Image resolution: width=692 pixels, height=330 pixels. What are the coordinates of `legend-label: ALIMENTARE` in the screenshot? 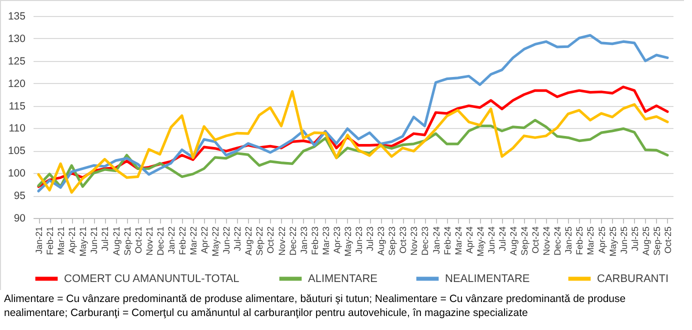 It's located at (343, 278).